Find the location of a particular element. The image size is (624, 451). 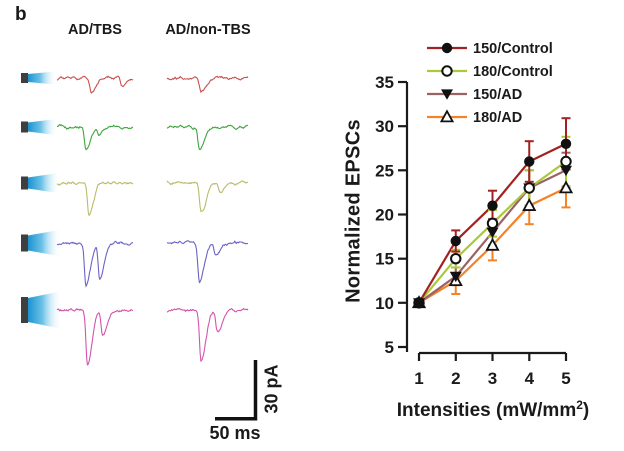

legend-item-150/Control: 150/Control is located at coordinates (490, 49).